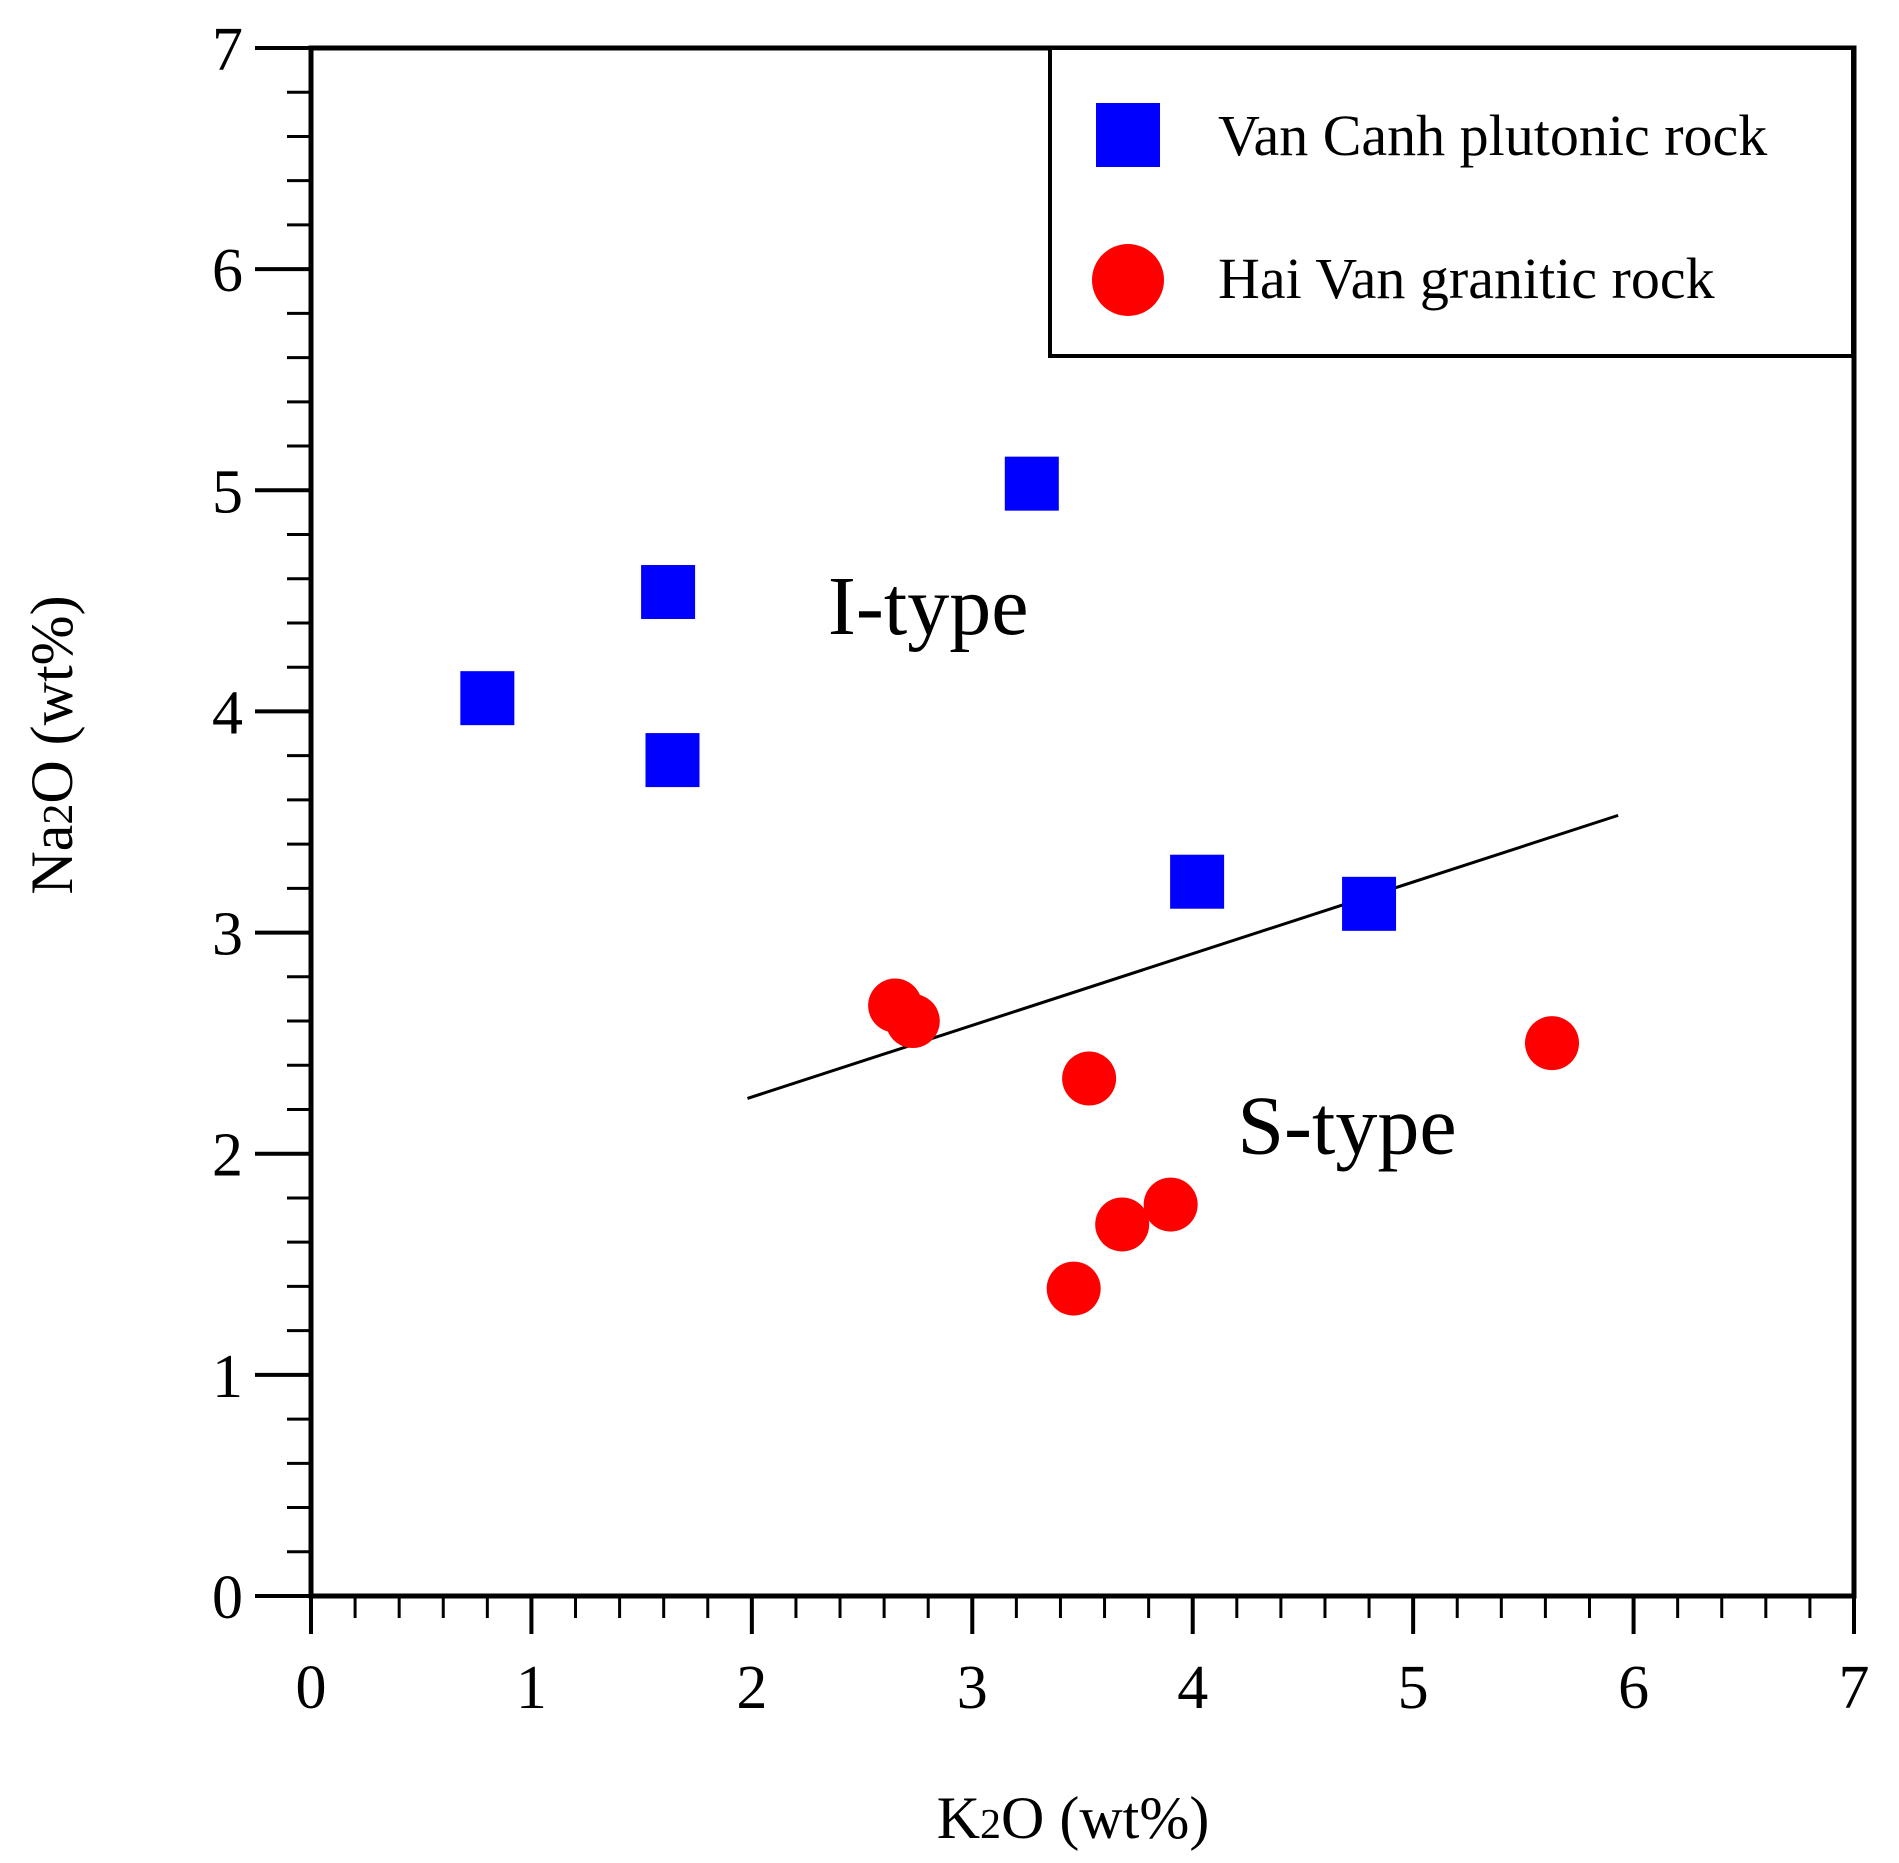 Image resolution: width=1899 pixels, height=1863 pixels. What do you see at coordinates (1128, 280) in the screenshot?
I see `legend-marker-circle` at bounding box center [1128, 280].